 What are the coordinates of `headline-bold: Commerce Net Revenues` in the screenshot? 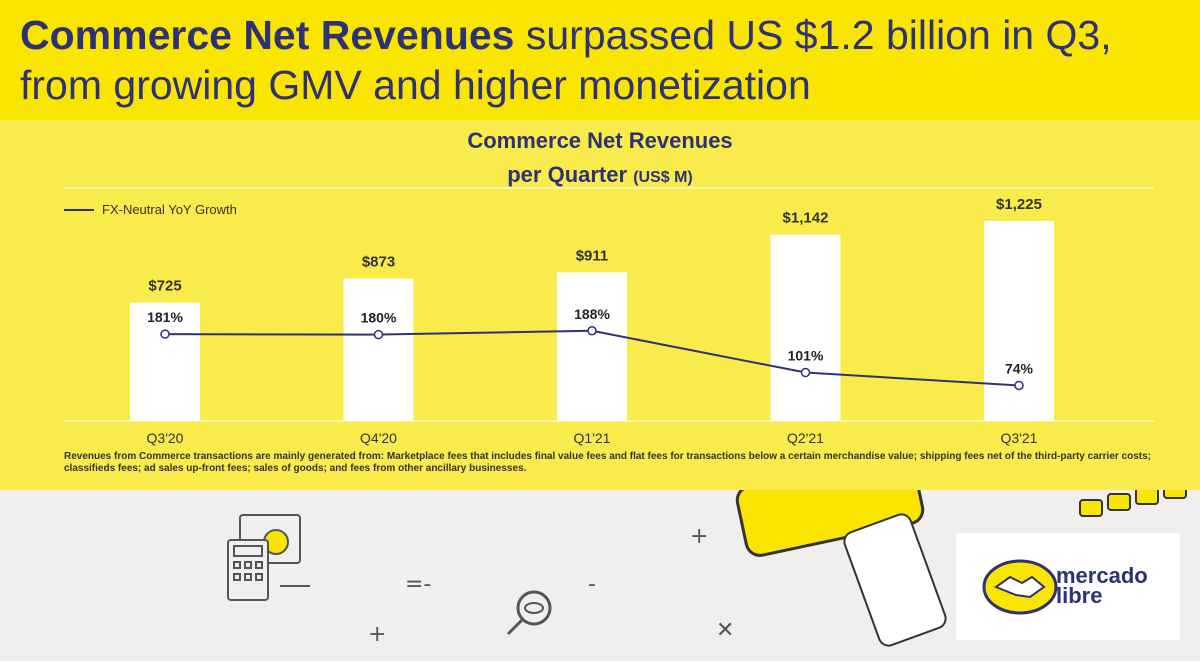 It's located at (267, 35).